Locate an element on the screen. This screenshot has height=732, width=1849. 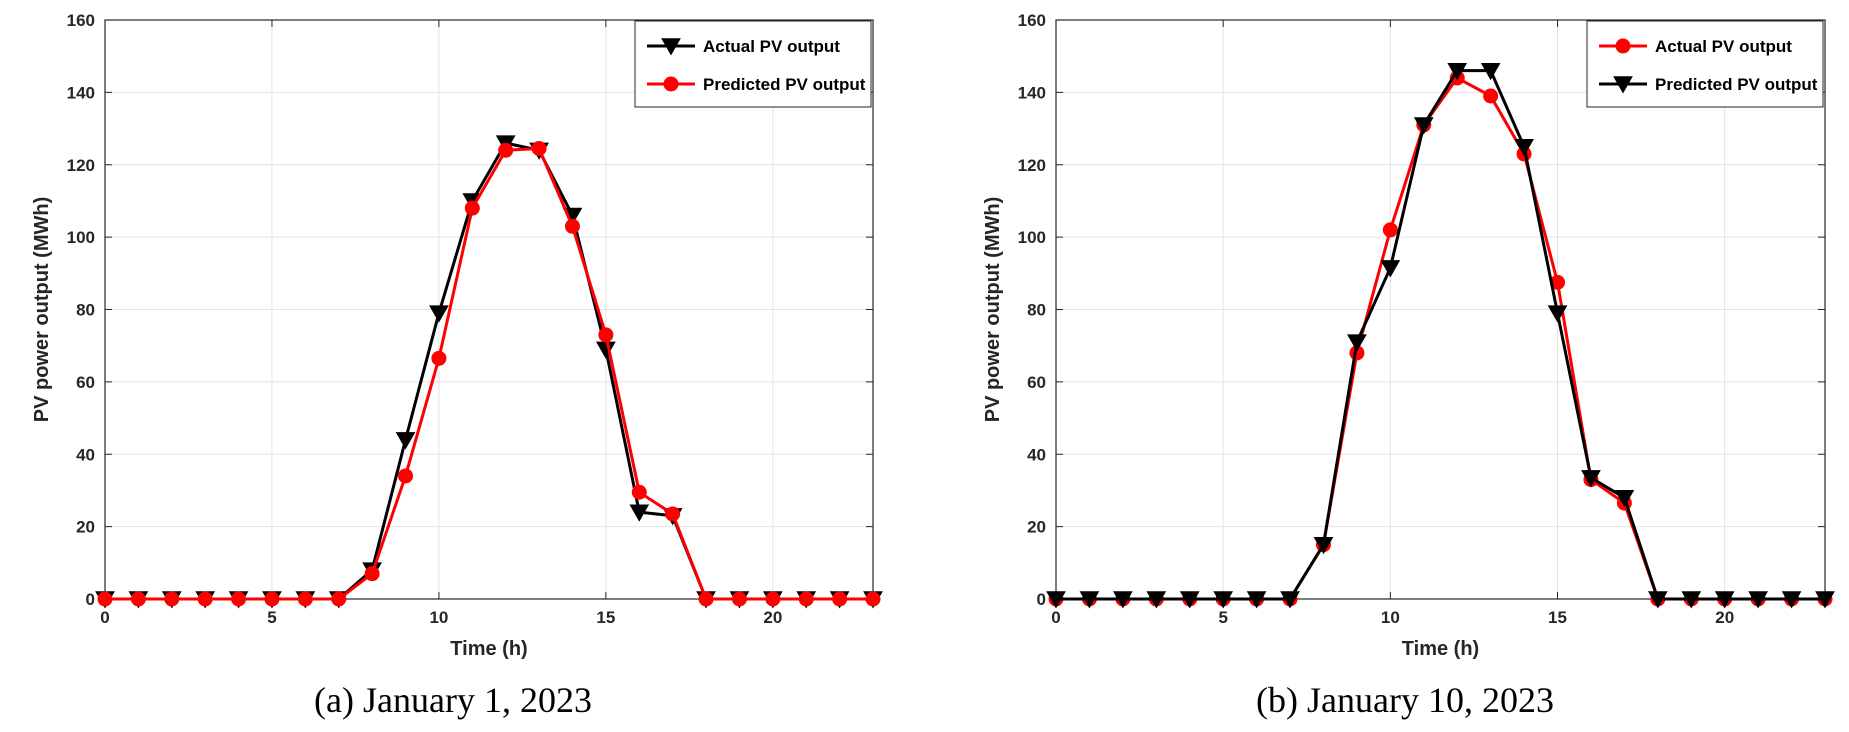
x-tick-label: 10 is located at coordinates (1390, 617).